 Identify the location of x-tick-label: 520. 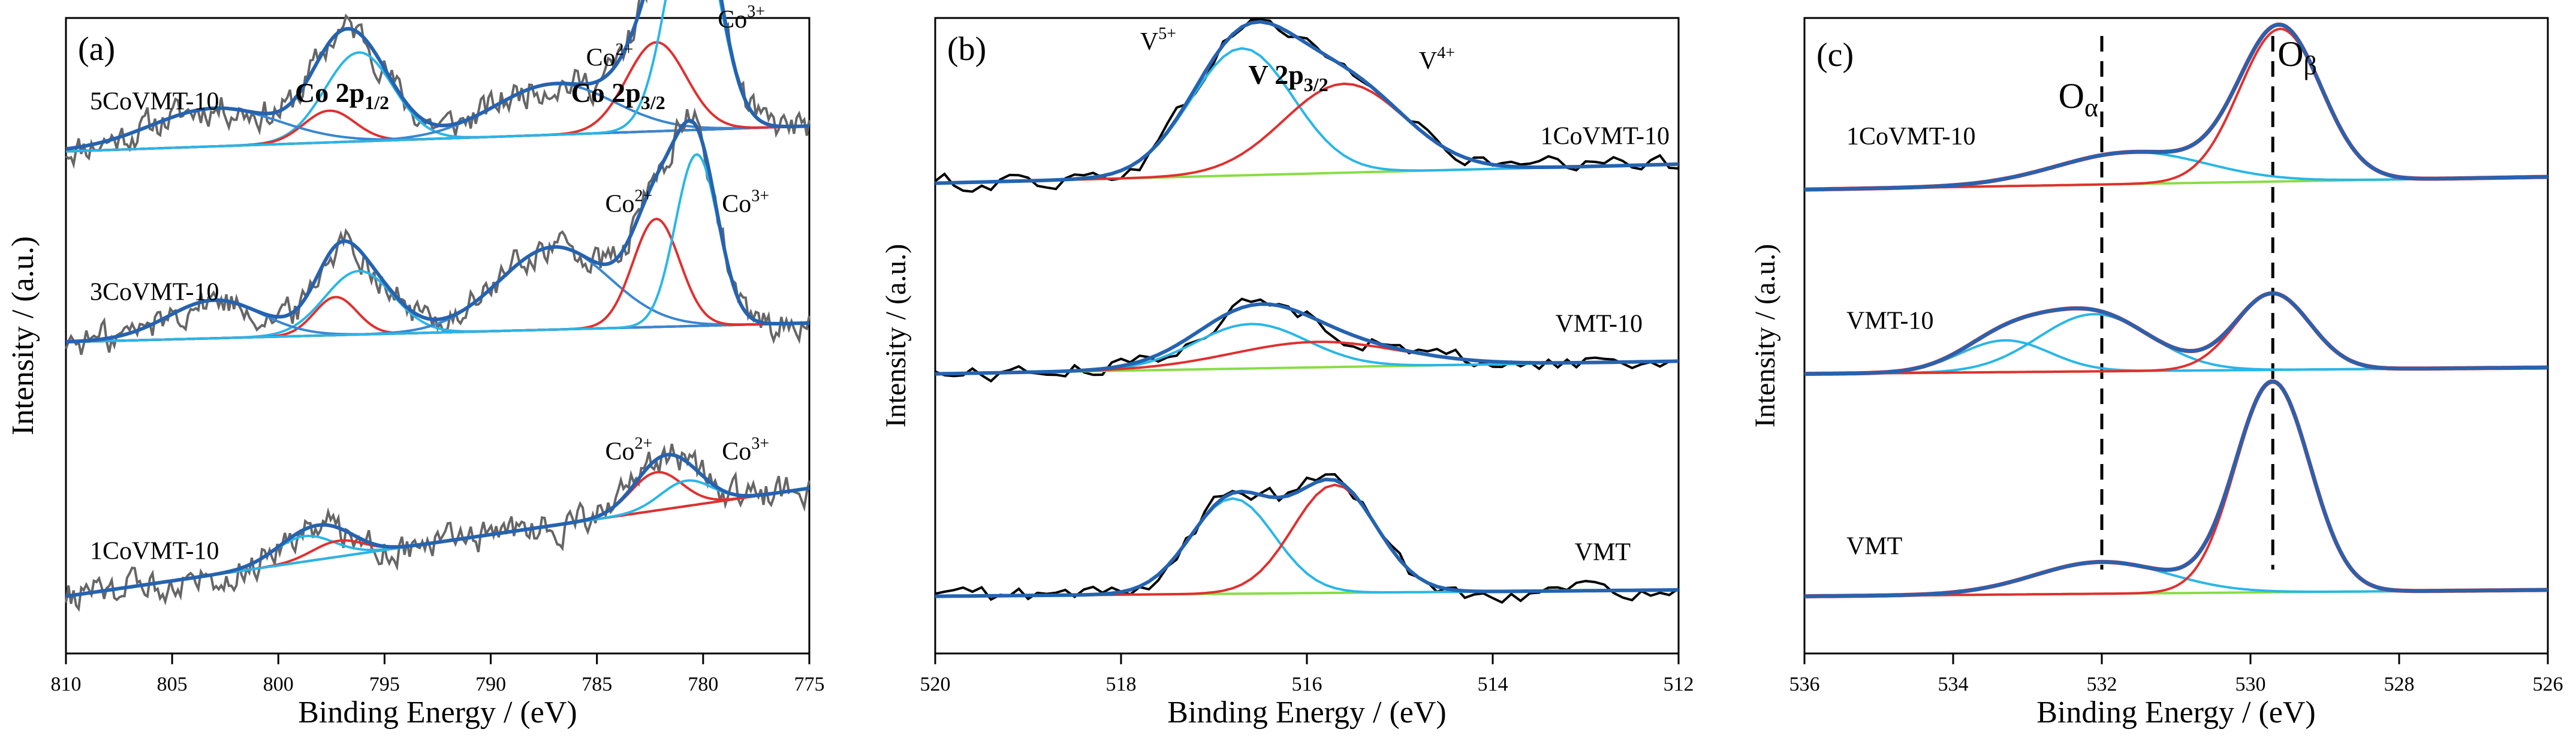
(935, 684).